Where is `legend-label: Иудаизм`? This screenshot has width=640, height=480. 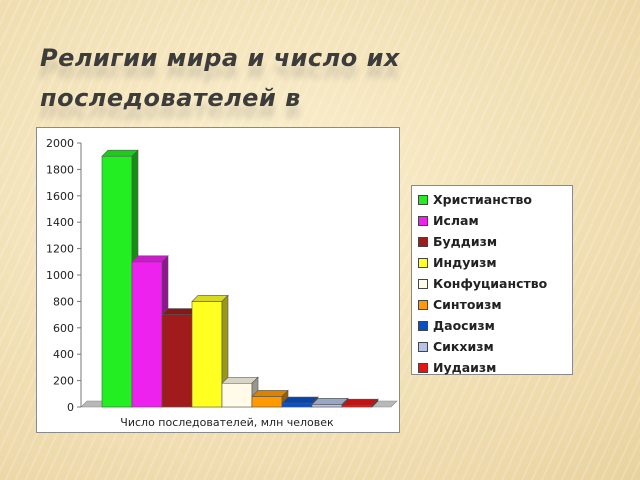 legend-label: Иудаизм is located at coordinates (465, 367).